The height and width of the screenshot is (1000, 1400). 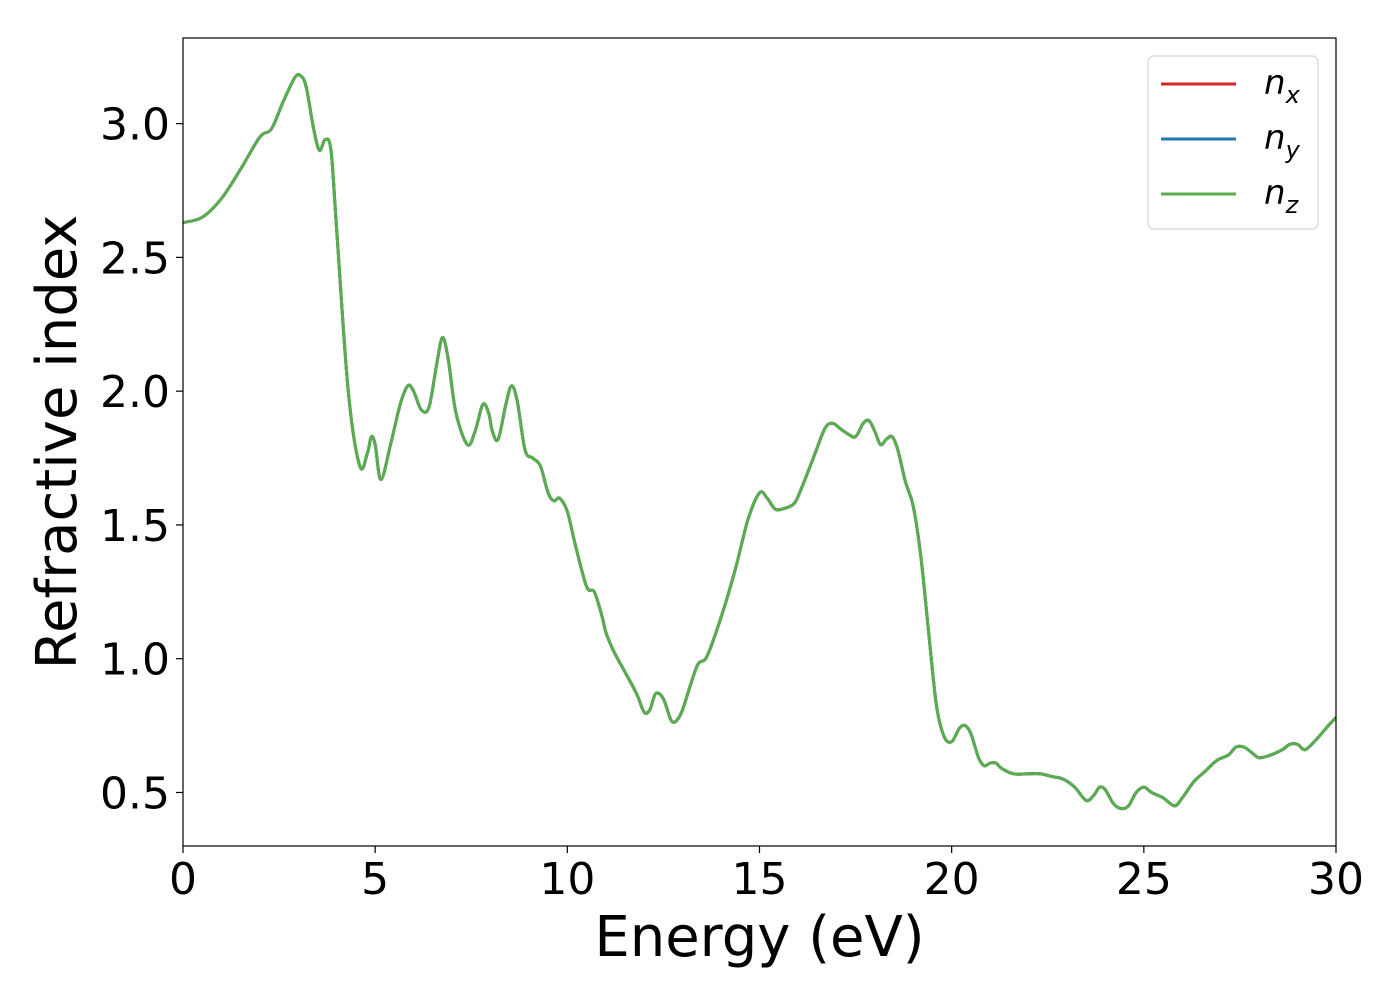 I want to click on x-tick-label: 10, so click(x=567, y=879).